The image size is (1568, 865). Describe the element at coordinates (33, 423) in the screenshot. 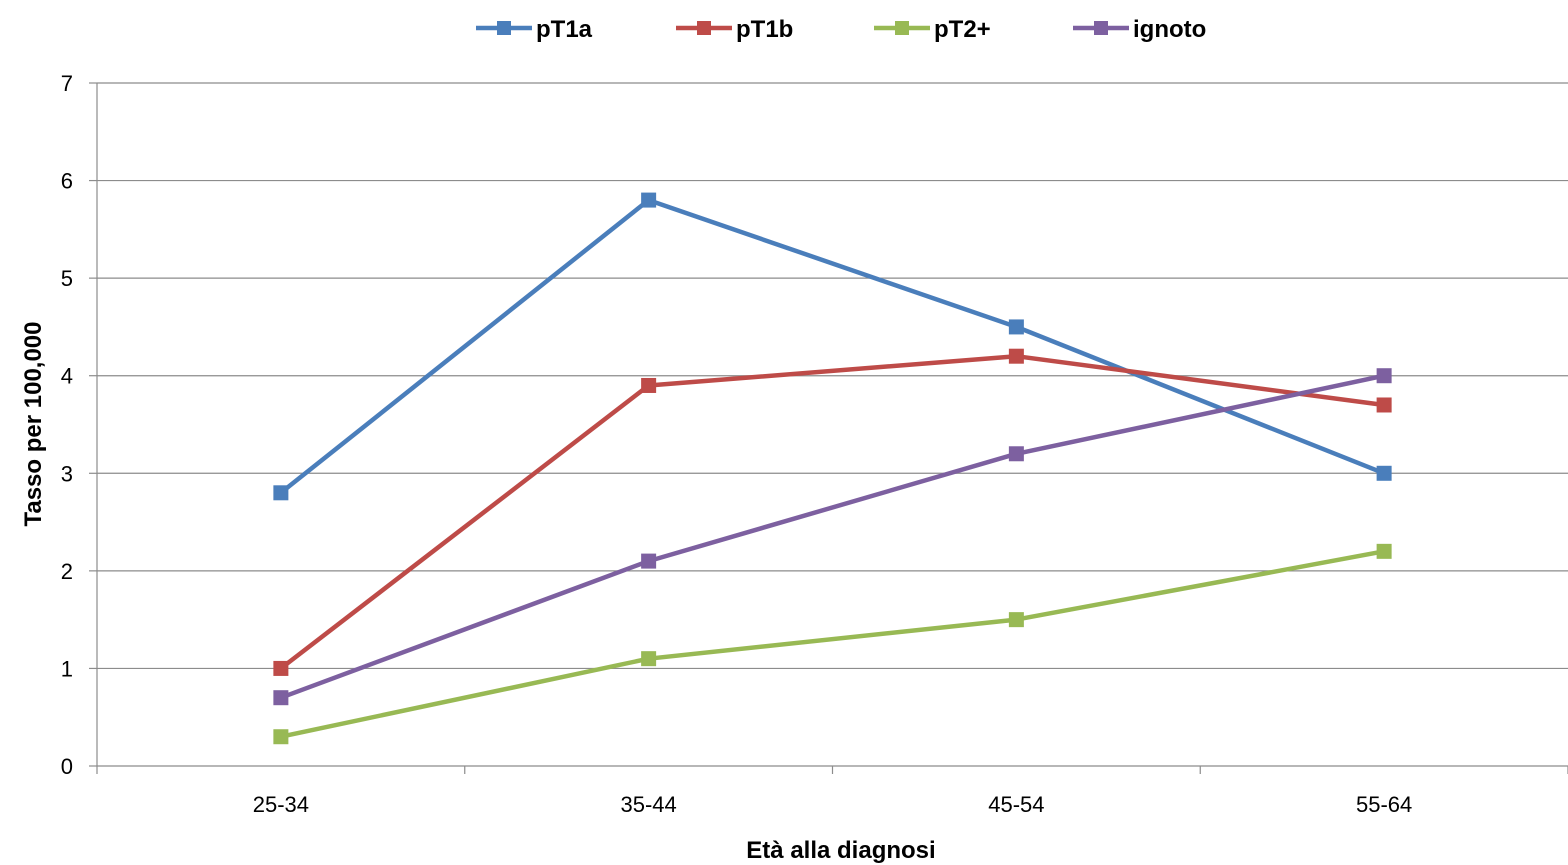

I see `y-axis-title: Tasso per 100,000` at that location.